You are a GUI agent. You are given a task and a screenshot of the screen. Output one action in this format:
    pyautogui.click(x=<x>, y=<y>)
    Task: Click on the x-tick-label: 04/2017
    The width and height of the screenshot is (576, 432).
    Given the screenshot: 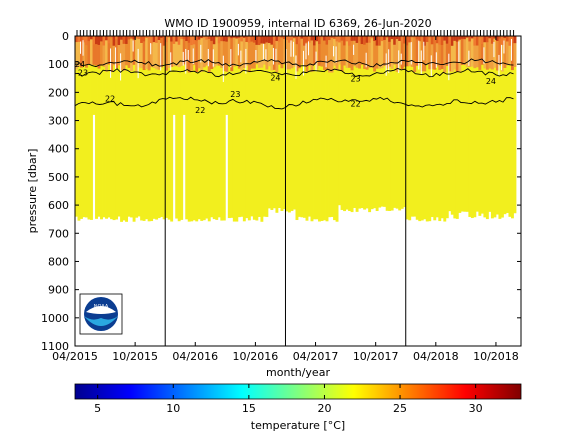 What is the action you would take?
    pyautogui.click(x=316, y=356)
    